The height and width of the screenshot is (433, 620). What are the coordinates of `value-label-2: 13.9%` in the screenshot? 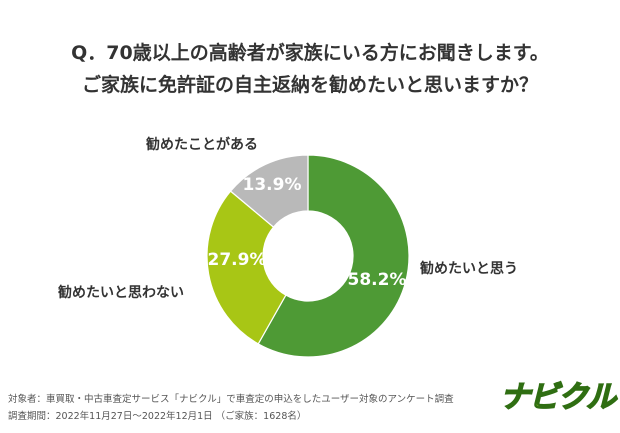 It's located at (272, 185).